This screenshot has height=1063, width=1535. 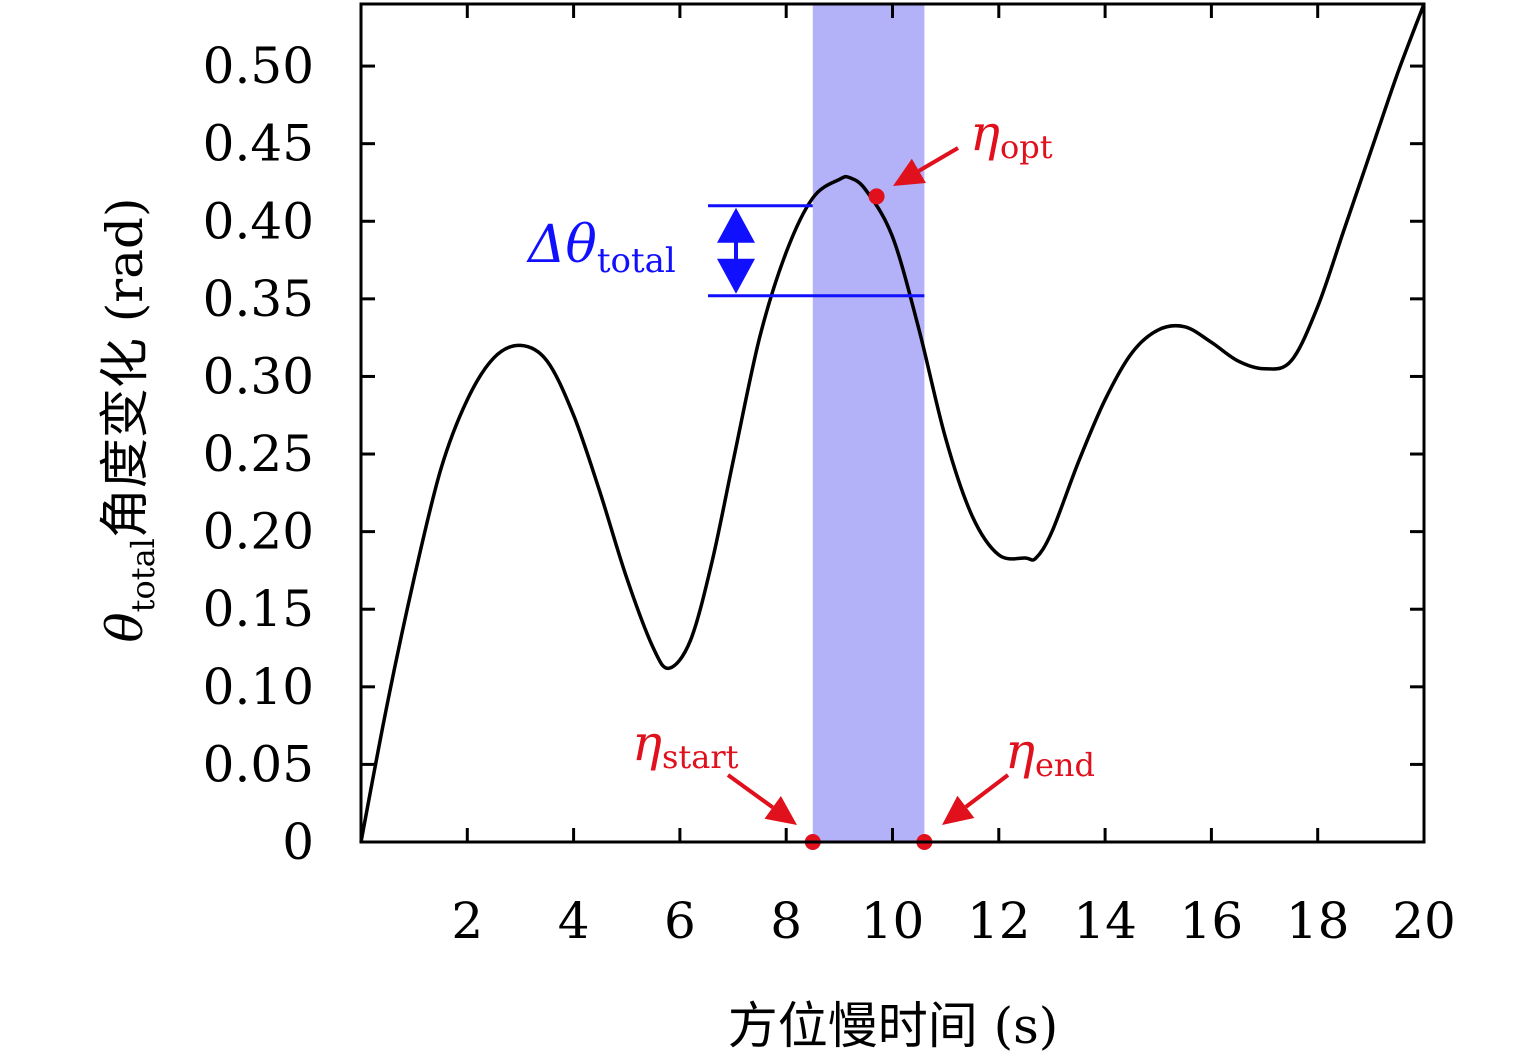 What do you see at coordinates (561, 245) in the screenshot?
I see `delta-theta-symbol: Δθ` at bounding box center [561, 245].